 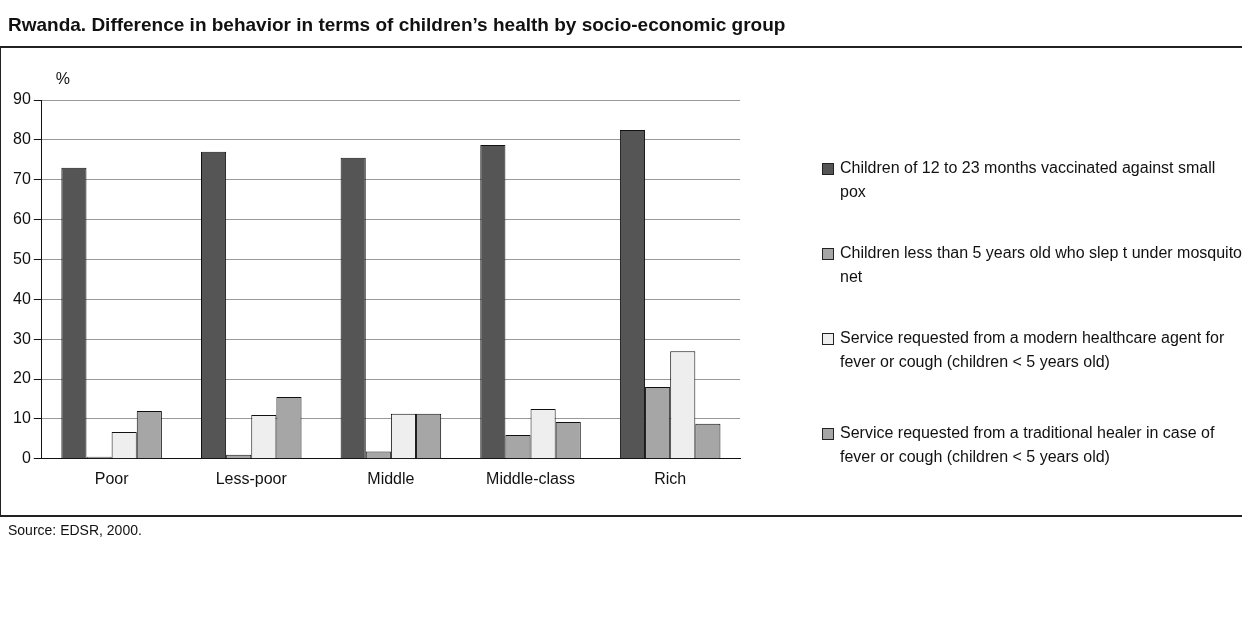 What do you see at coordinates (1028, 445) in the screenshot?
I see `legend-label: Service requested from a traditional healer in case of fever or cough (children < 5 years old)` at bounding box center [1028, 445].